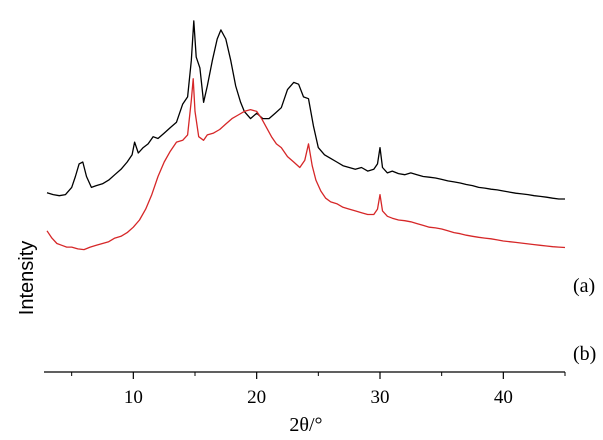  What do you see at coordinates (584, 354) in the screenshot?
I see `series-label-b: (b)` at bounding box center [584, 354].